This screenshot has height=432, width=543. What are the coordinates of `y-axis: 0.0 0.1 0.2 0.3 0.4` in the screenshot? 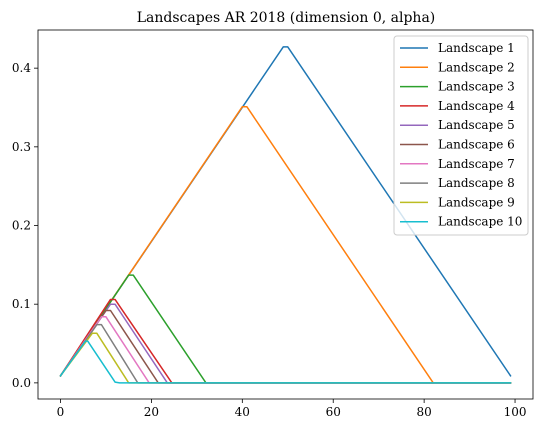 It's located at (25, 225).